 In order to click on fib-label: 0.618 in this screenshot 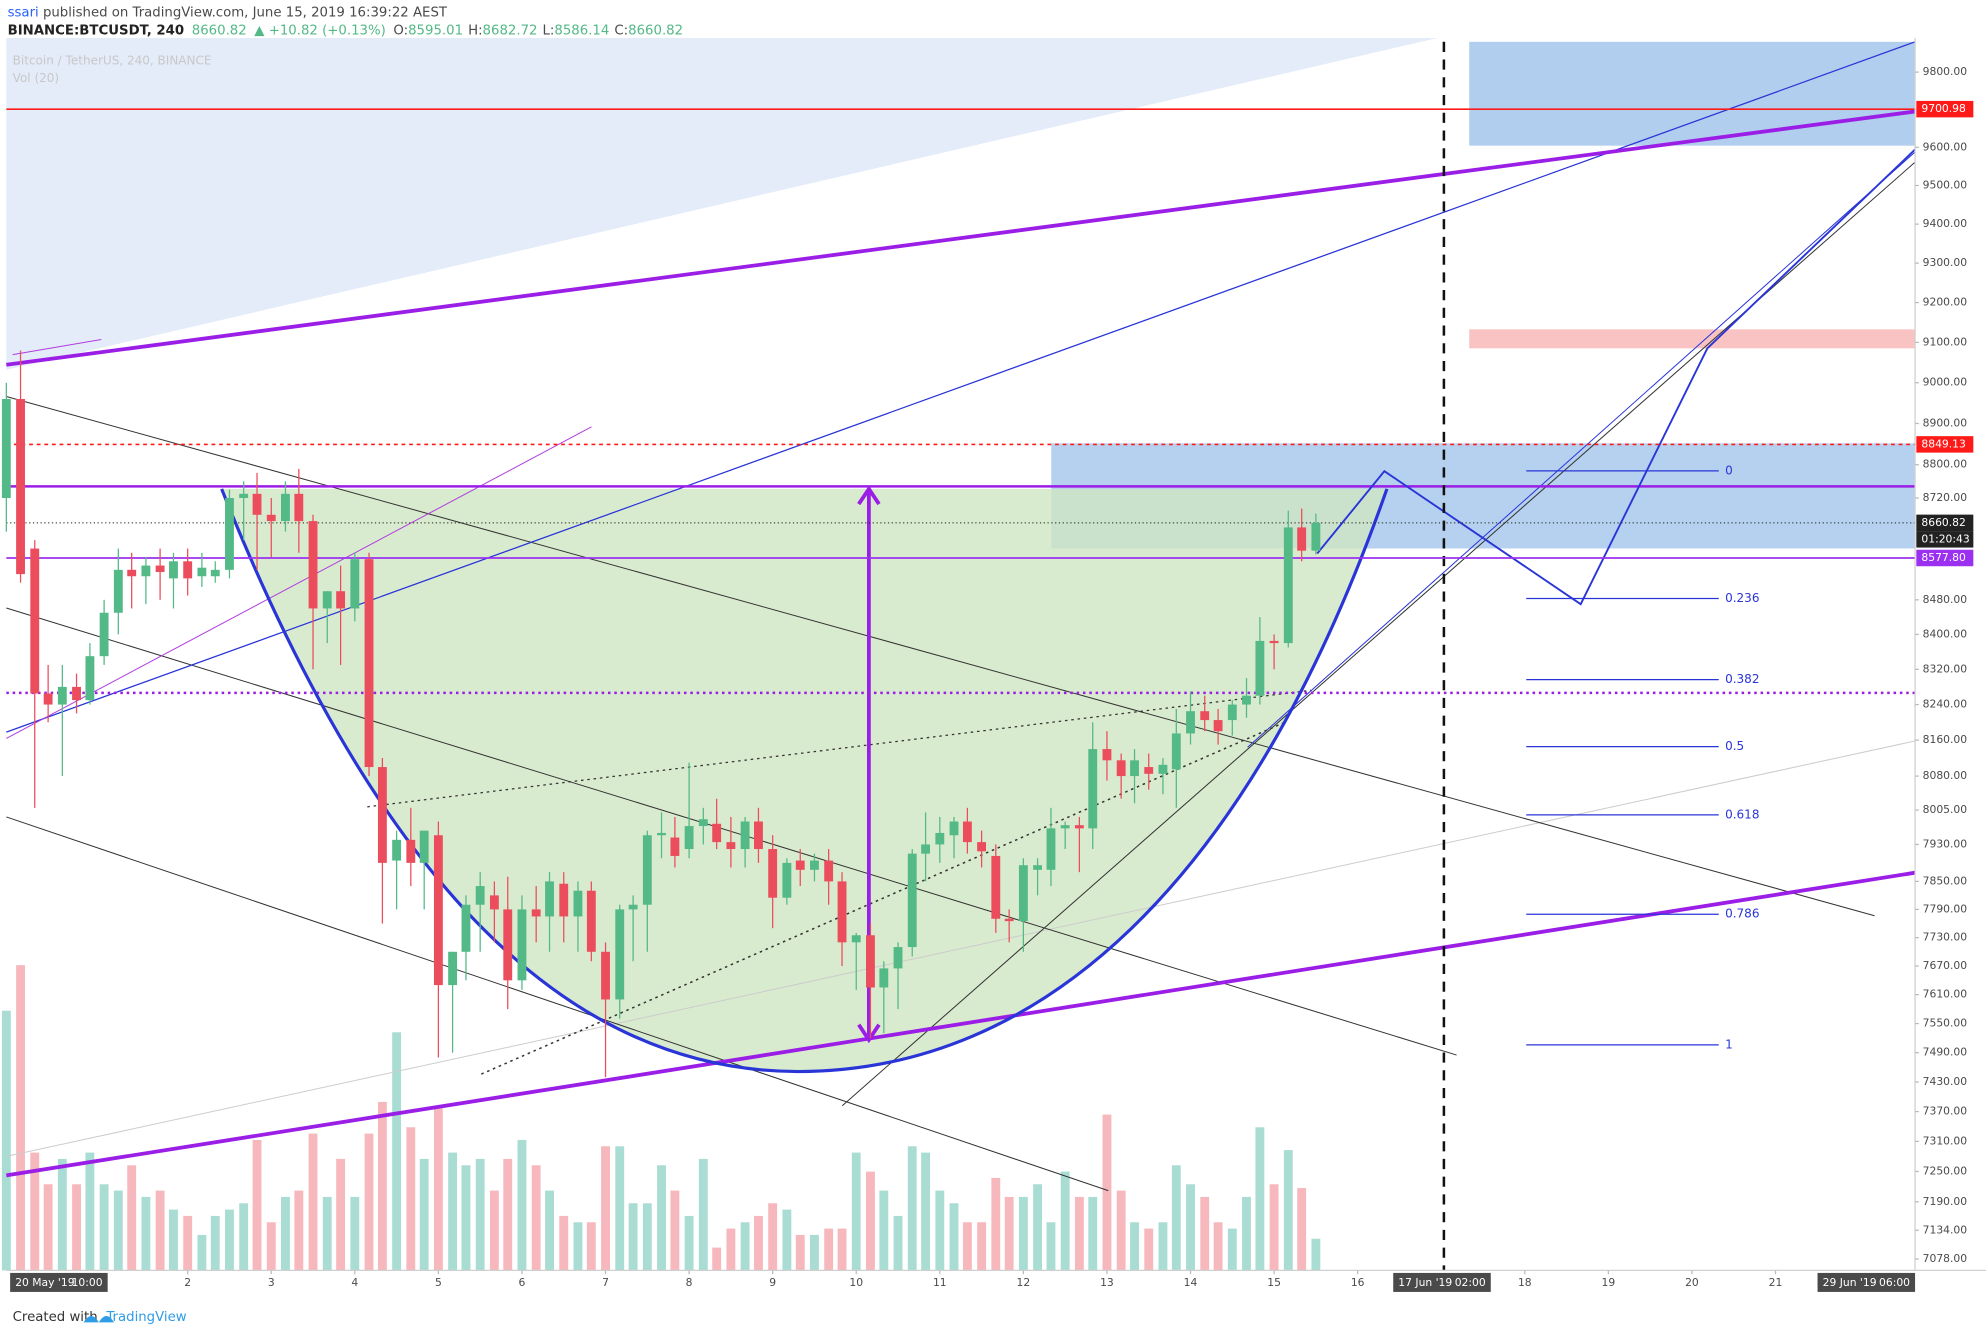, I will do `click(1742, 814)`.